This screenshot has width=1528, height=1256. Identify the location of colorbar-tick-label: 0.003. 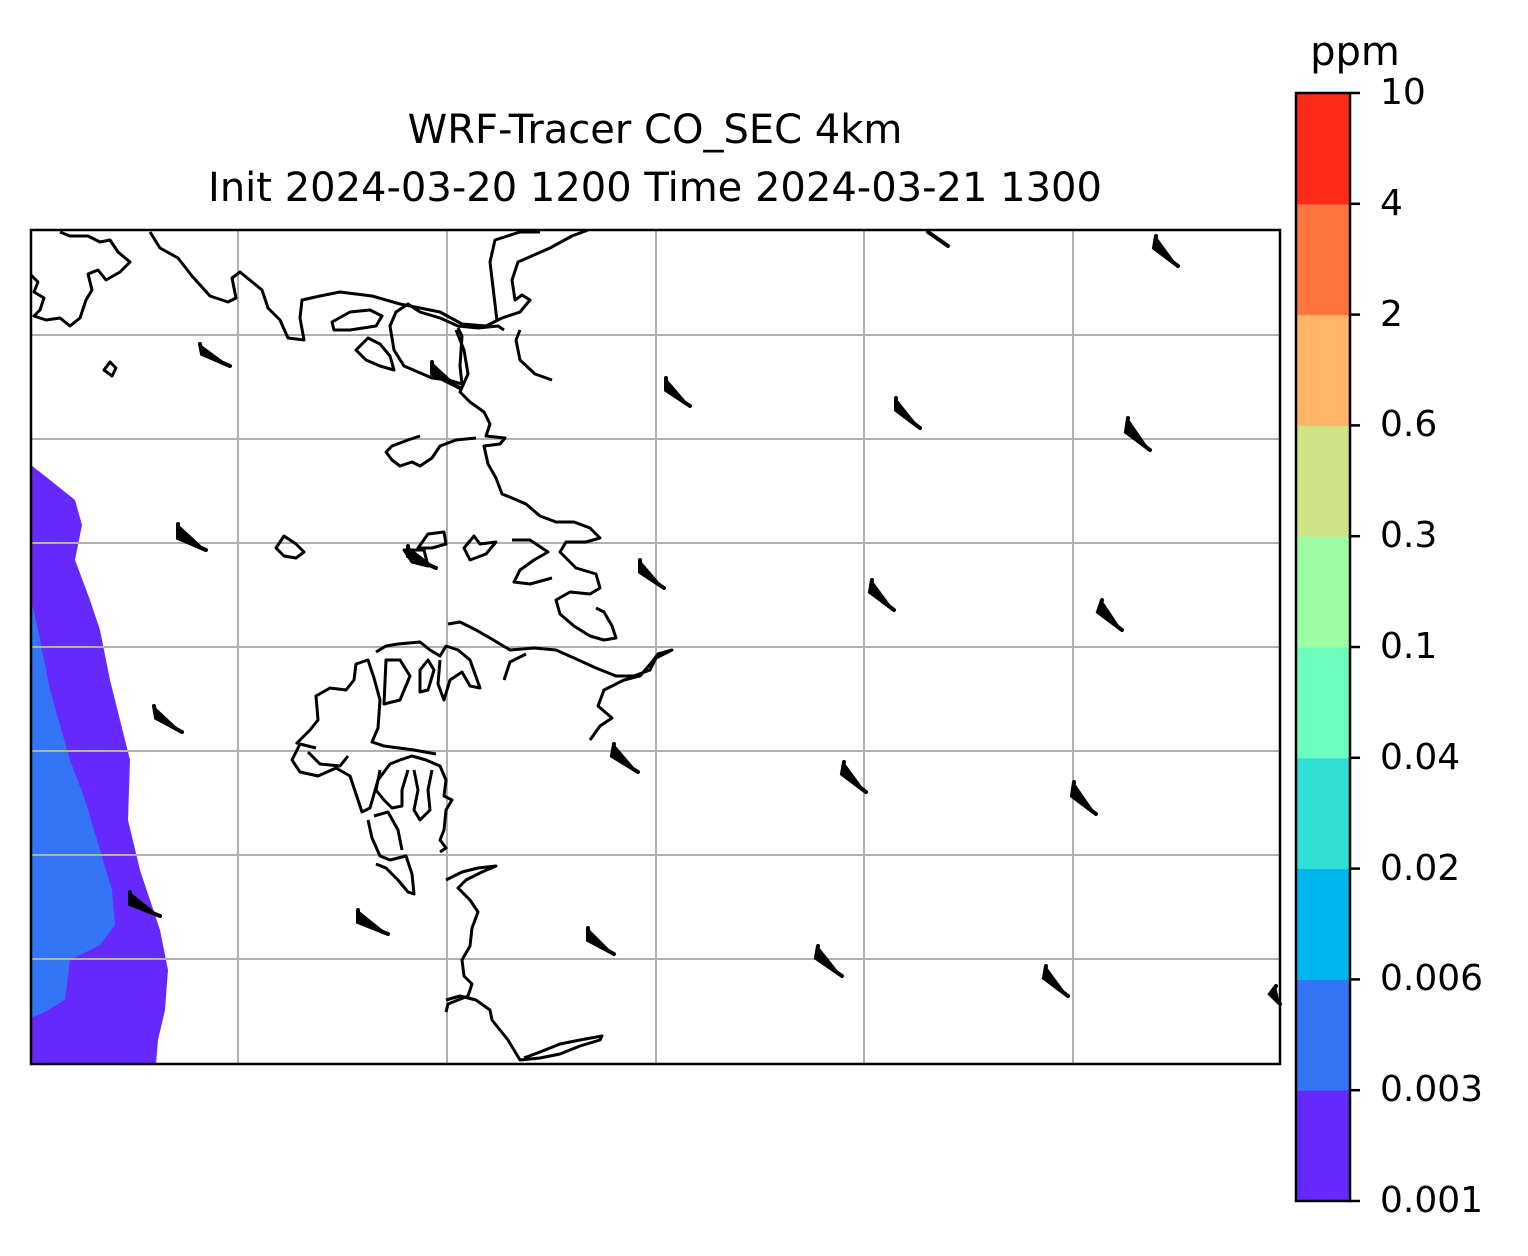
(1432, 1090).